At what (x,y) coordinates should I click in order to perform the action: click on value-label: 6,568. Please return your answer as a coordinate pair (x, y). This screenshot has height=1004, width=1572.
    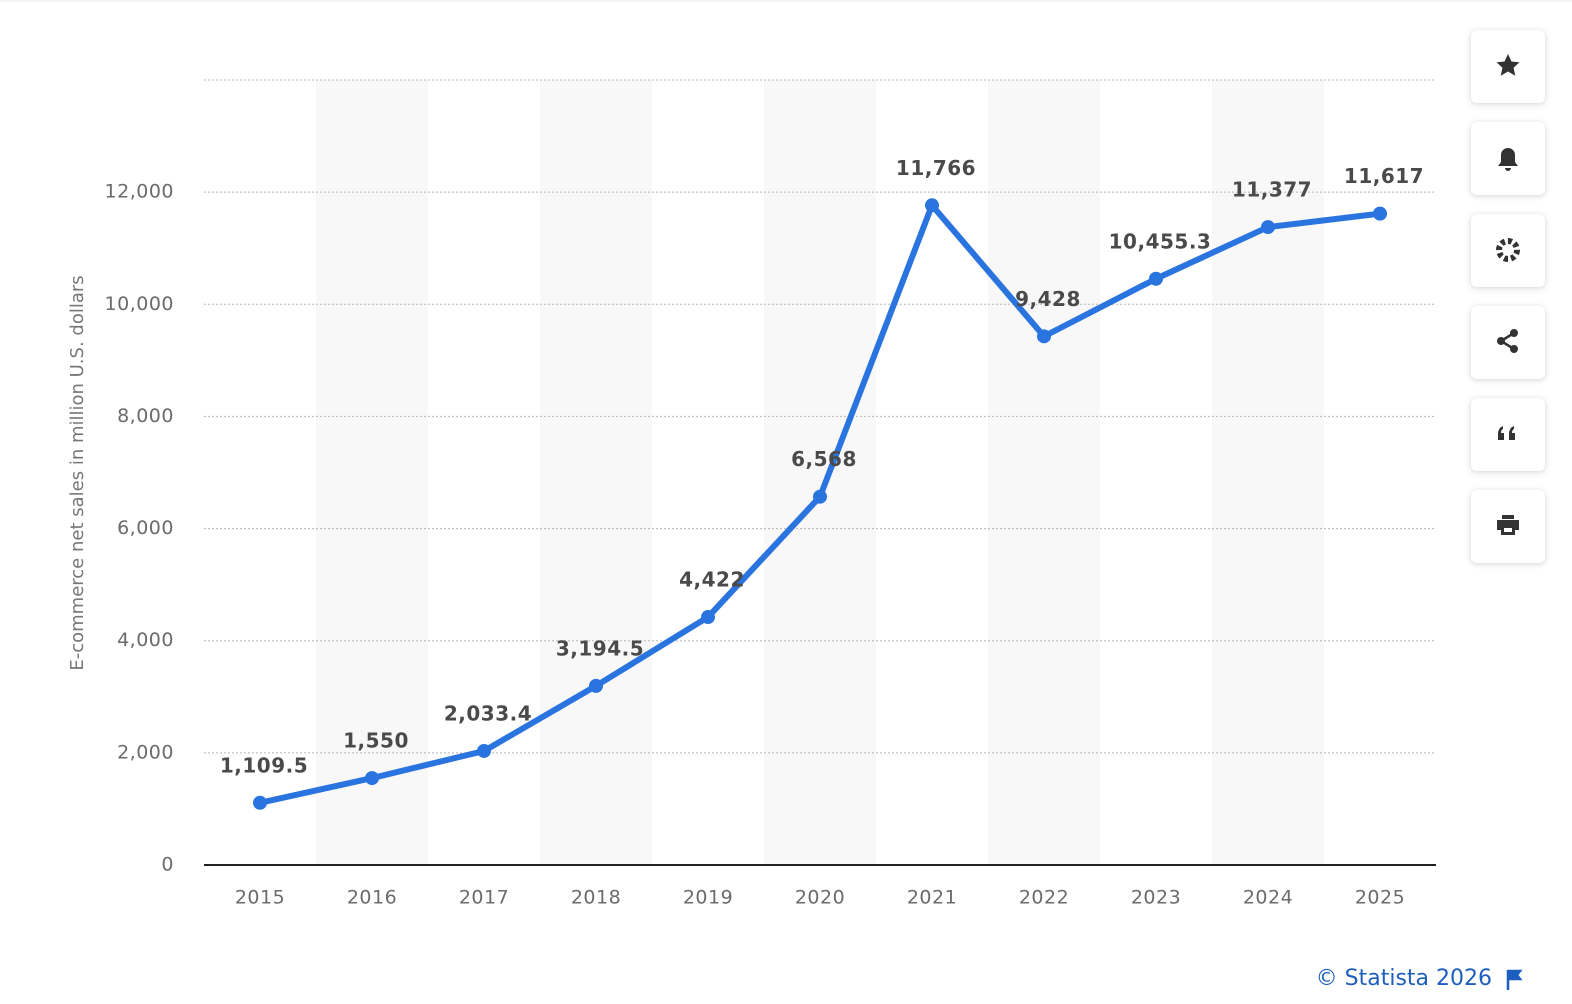
    Looking at the image, I should click on (824, 459).